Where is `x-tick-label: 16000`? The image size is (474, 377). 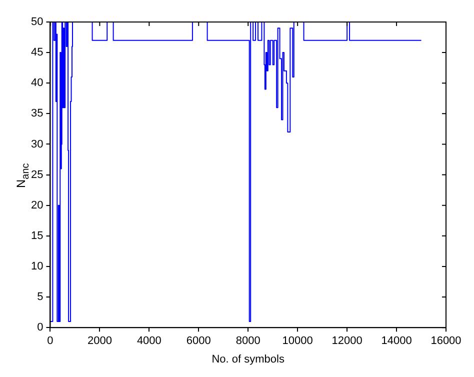
x-tick-label: 16000 is located at coordinates (446, 341).